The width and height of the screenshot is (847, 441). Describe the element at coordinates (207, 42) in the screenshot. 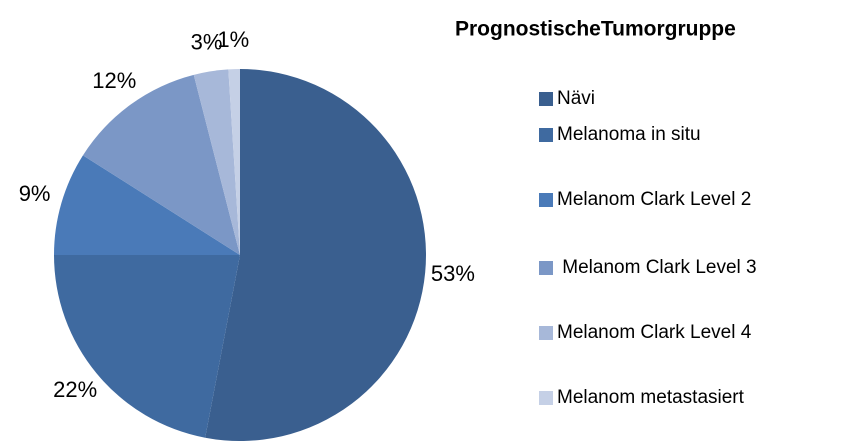

I see `data-label: 3%` at that location.